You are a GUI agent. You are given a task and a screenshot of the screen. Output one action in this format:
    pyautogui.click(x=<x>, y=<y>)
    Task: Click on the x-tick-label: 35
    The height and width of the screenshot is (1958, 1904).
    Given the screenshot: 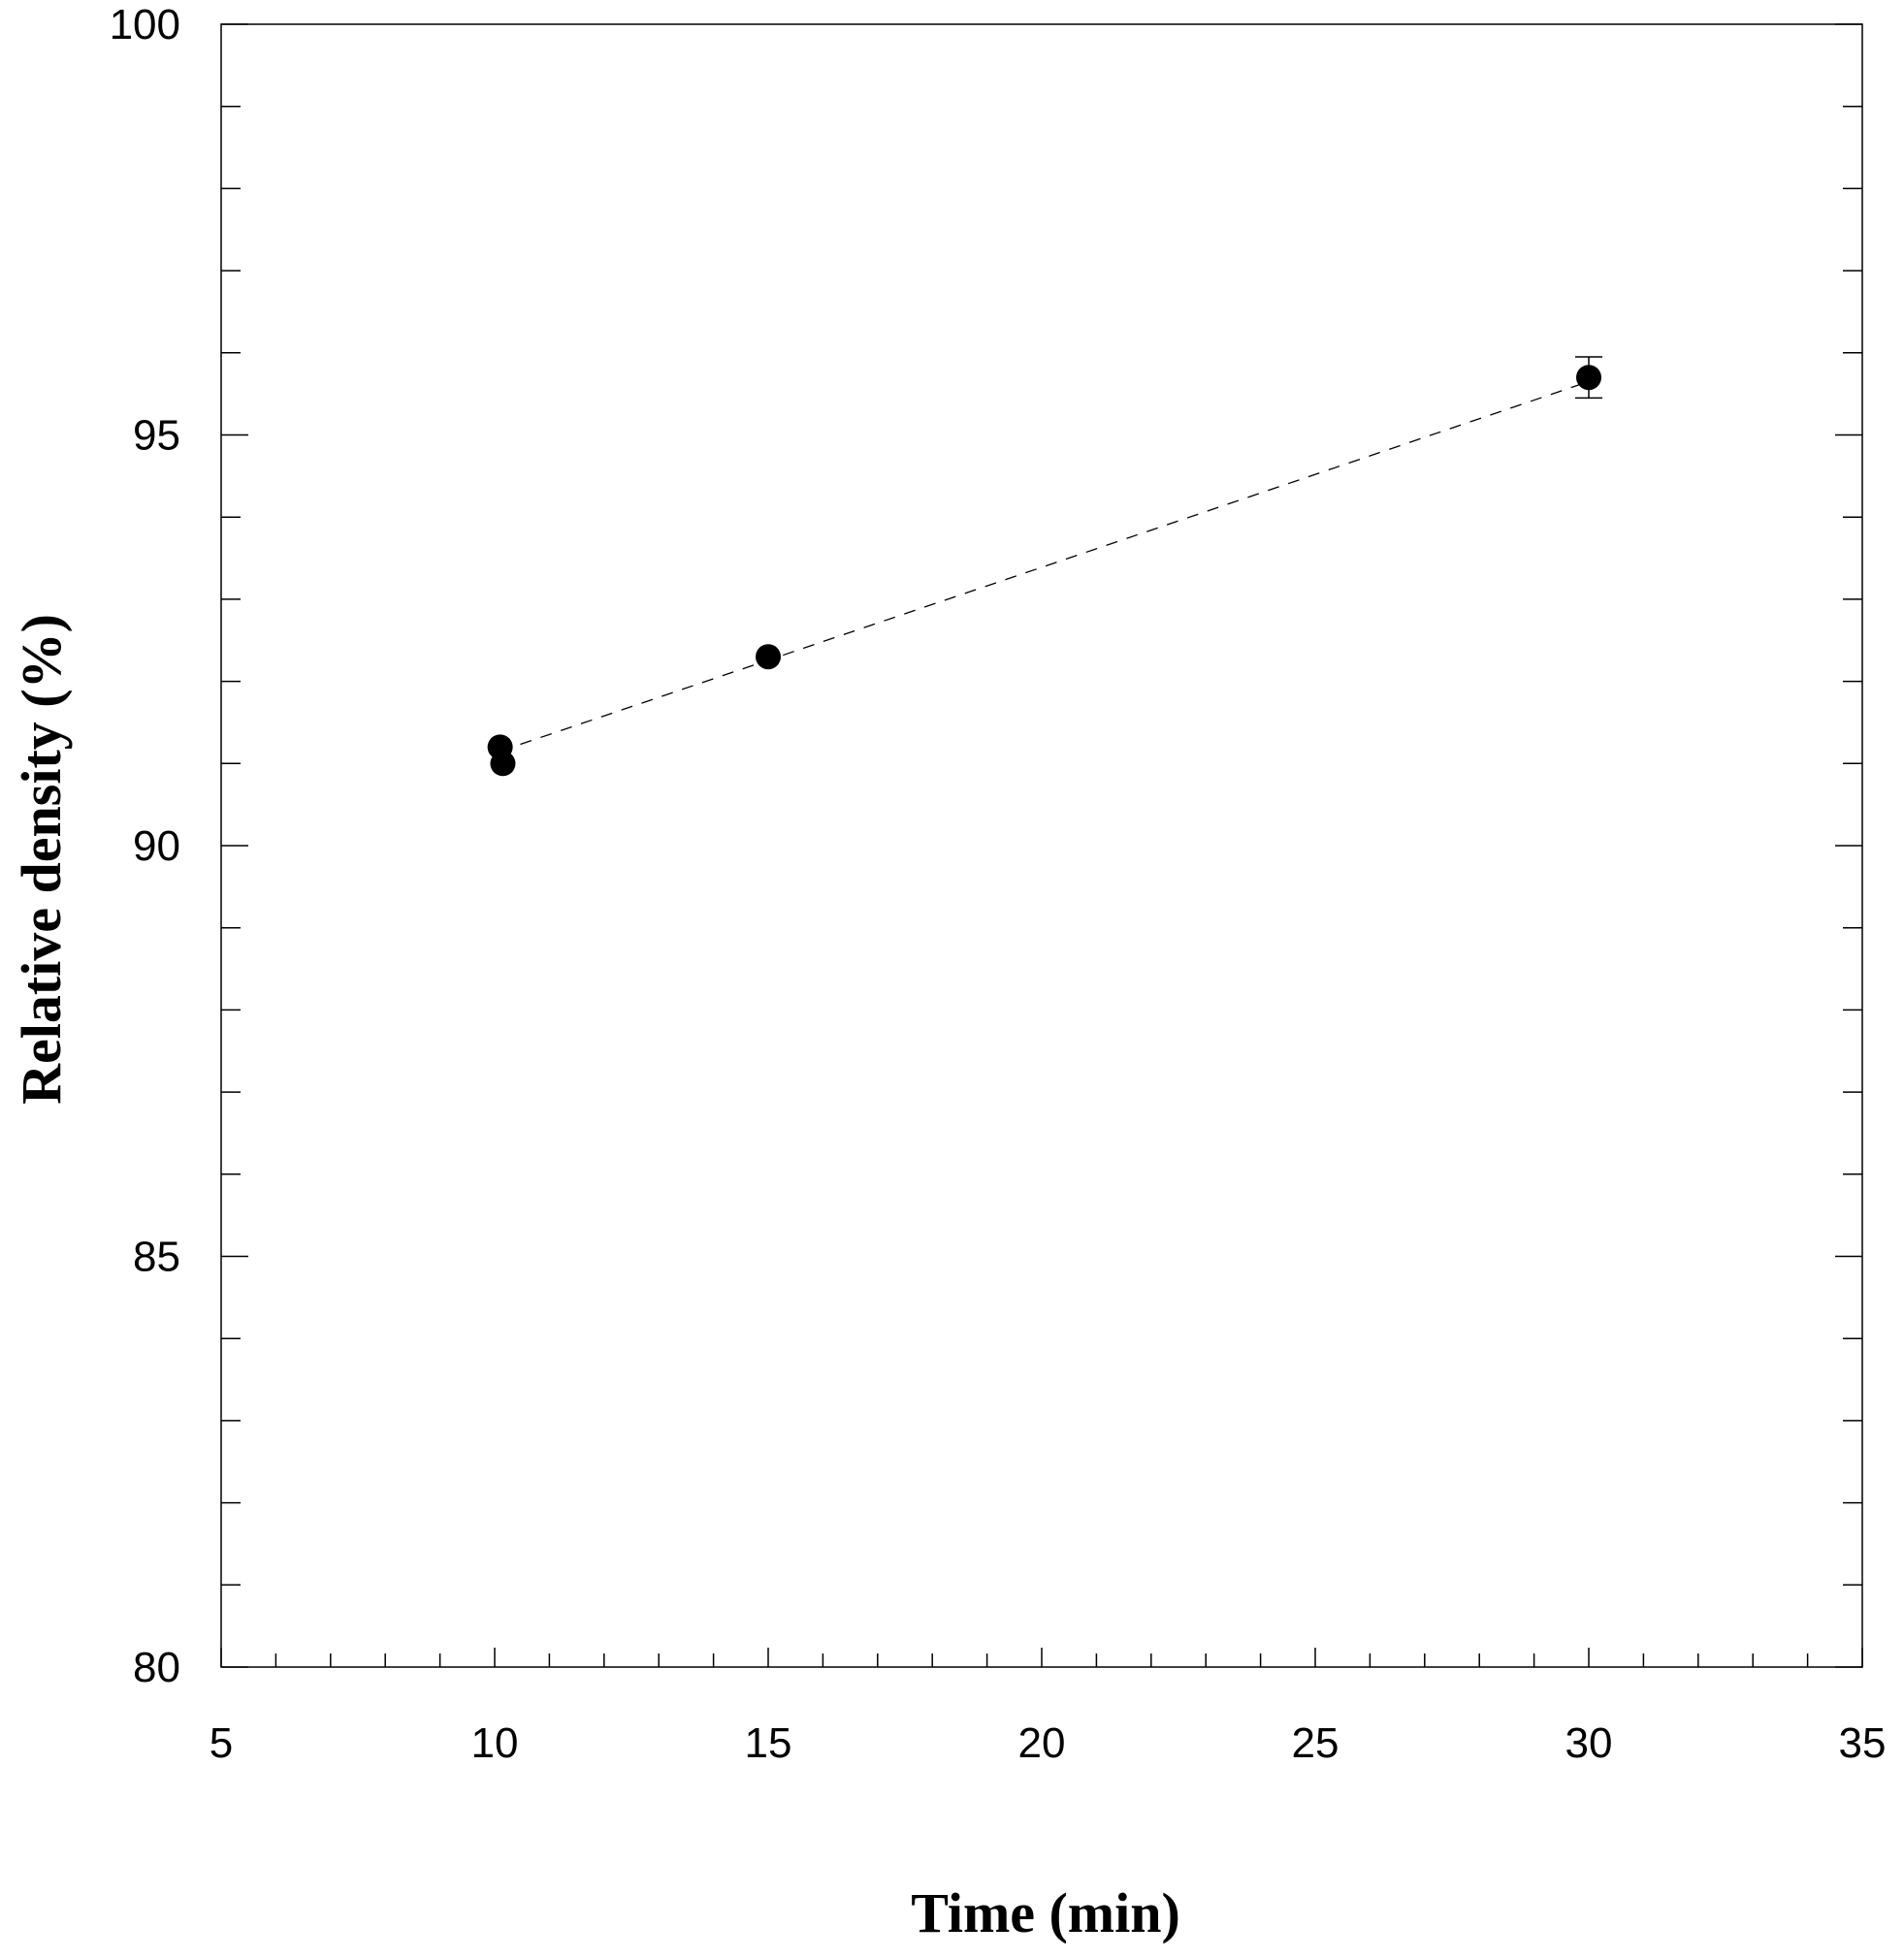 What is the action you would take?
    pyautogui.click(x=1863, y=1743)
    